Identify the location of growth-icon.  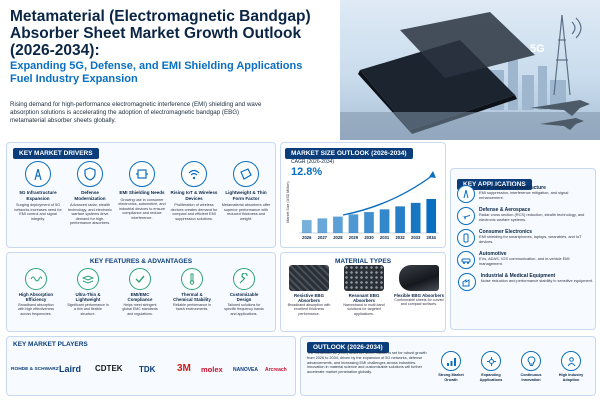
(451, 361).